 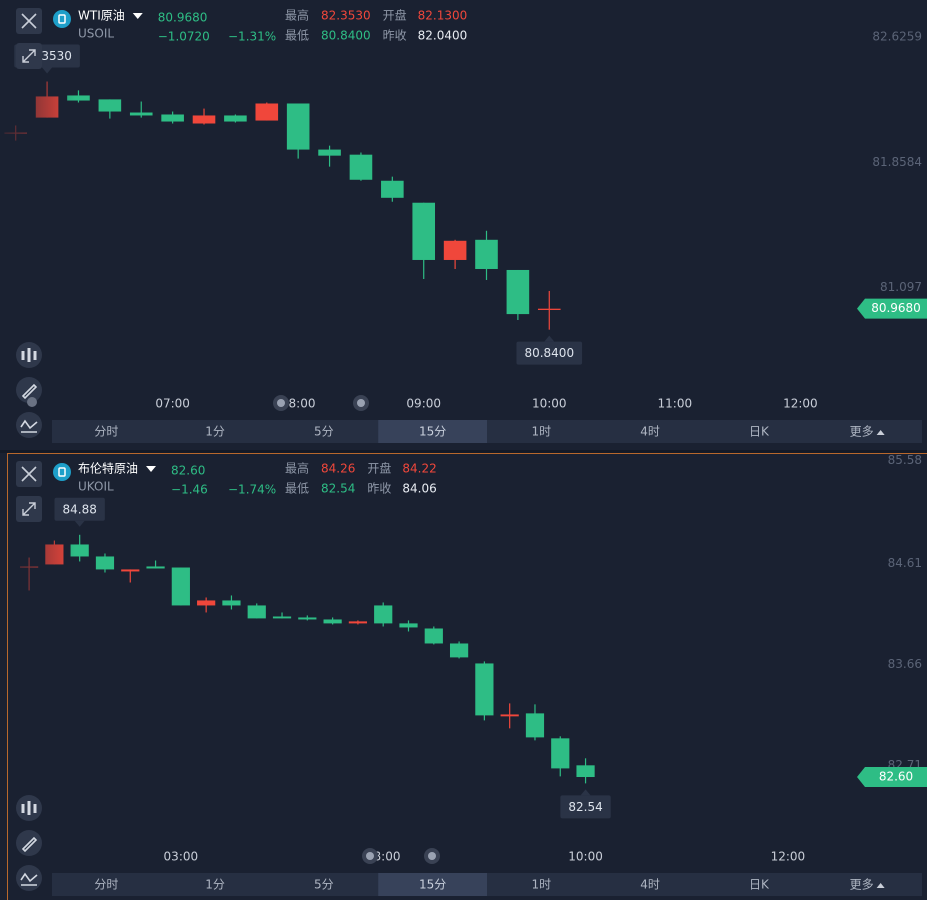 What do you see at coordinates (181, 857) in the screenshot?
I see `x-tick-label: 03:00` at bounding box center [181, 857].